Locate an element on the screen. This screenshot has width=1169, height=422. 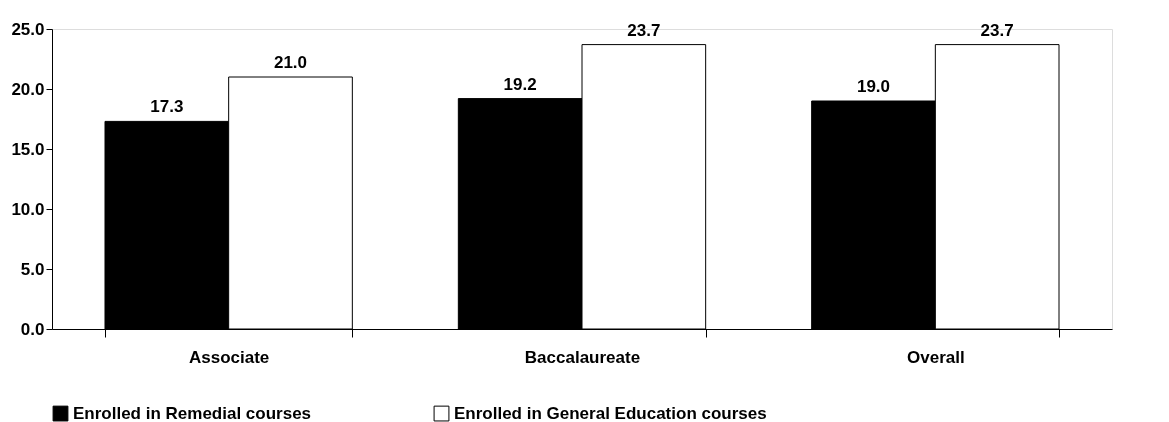
data-label: 19.0 is located at coordinates (873, 86).